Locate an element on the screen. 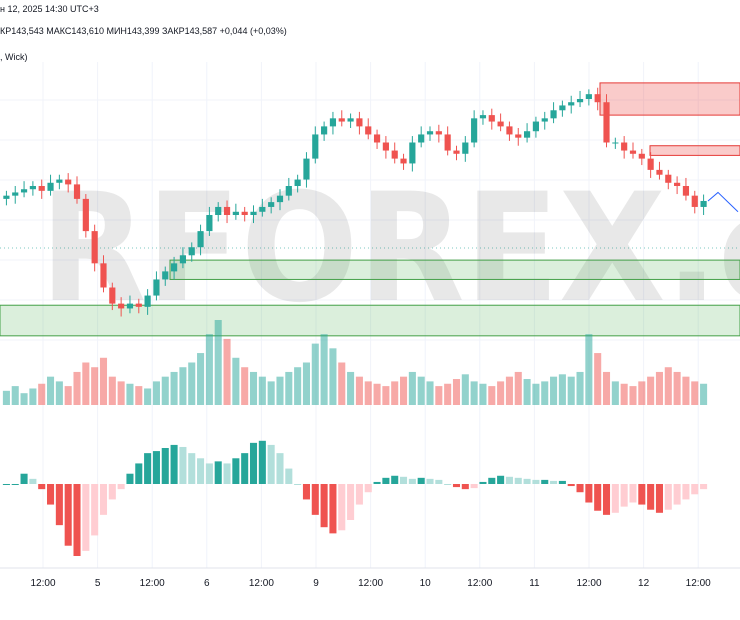  header-date: н 12, 2025 14:30 UTC+3 is located at coordinates (49, 9).